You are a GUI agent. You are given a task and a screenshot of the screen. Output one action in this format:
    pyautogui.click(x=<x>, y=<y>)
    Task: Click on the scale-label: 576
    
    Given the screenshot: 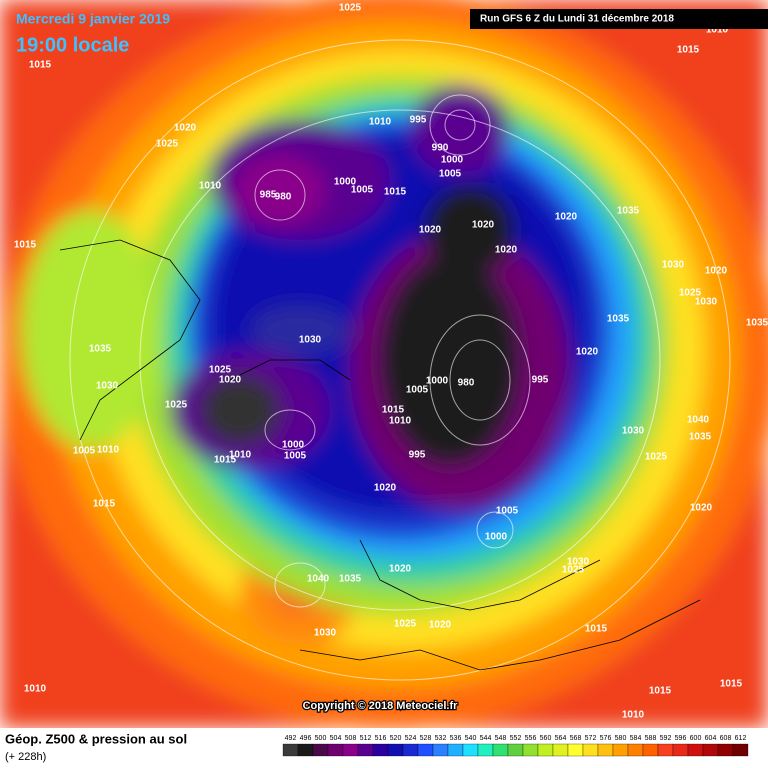 What is the action you would take?
    pyautogui.click(x=606, y=738)
    